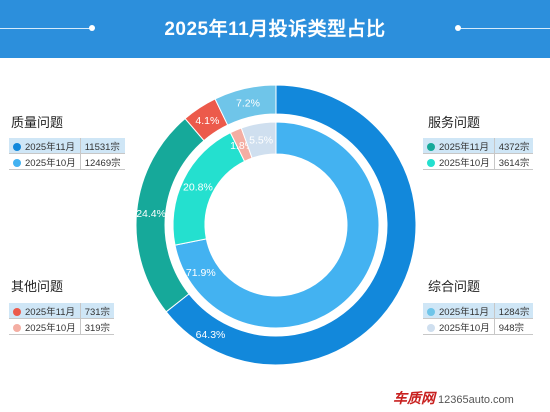 The image size is (550, 412). I want to click on legend-row-oct: 2025年10月 3614宗, so click(478, 161).